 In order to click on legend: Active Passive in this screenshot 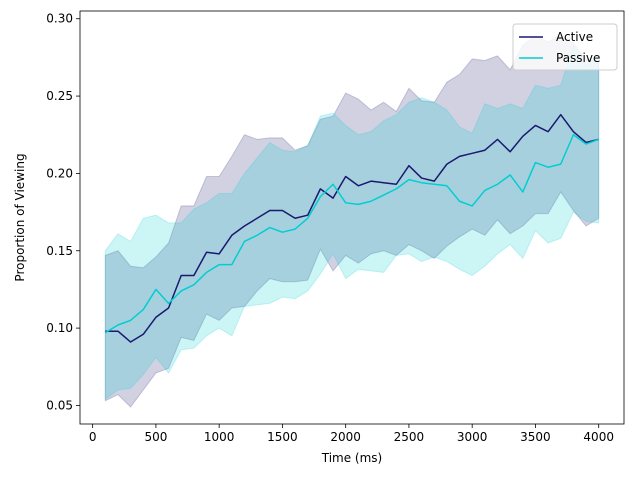, I will do `click(565, 47)`.